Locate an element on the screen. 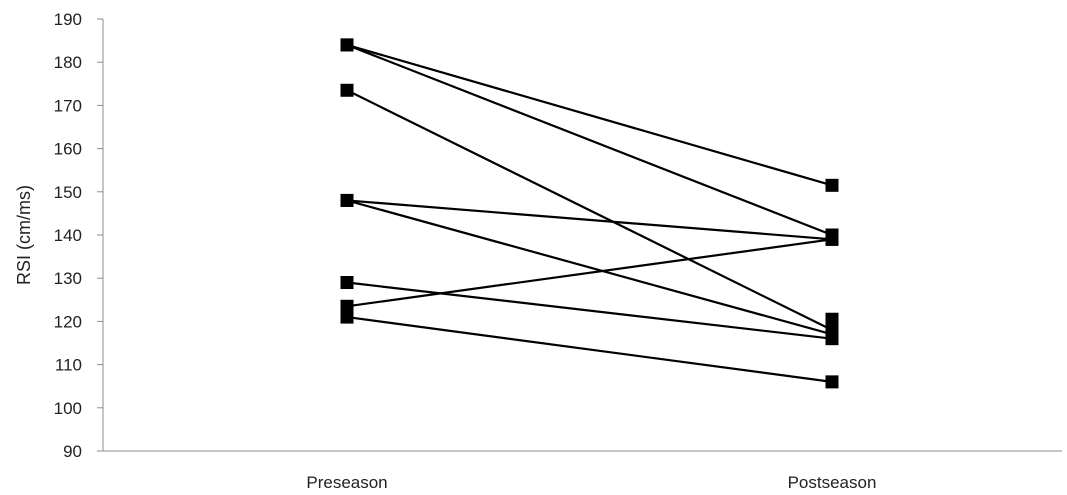 This screenshot has height=495, width=1067. y-tick-label: 100 is located at coordinates (68, 408).